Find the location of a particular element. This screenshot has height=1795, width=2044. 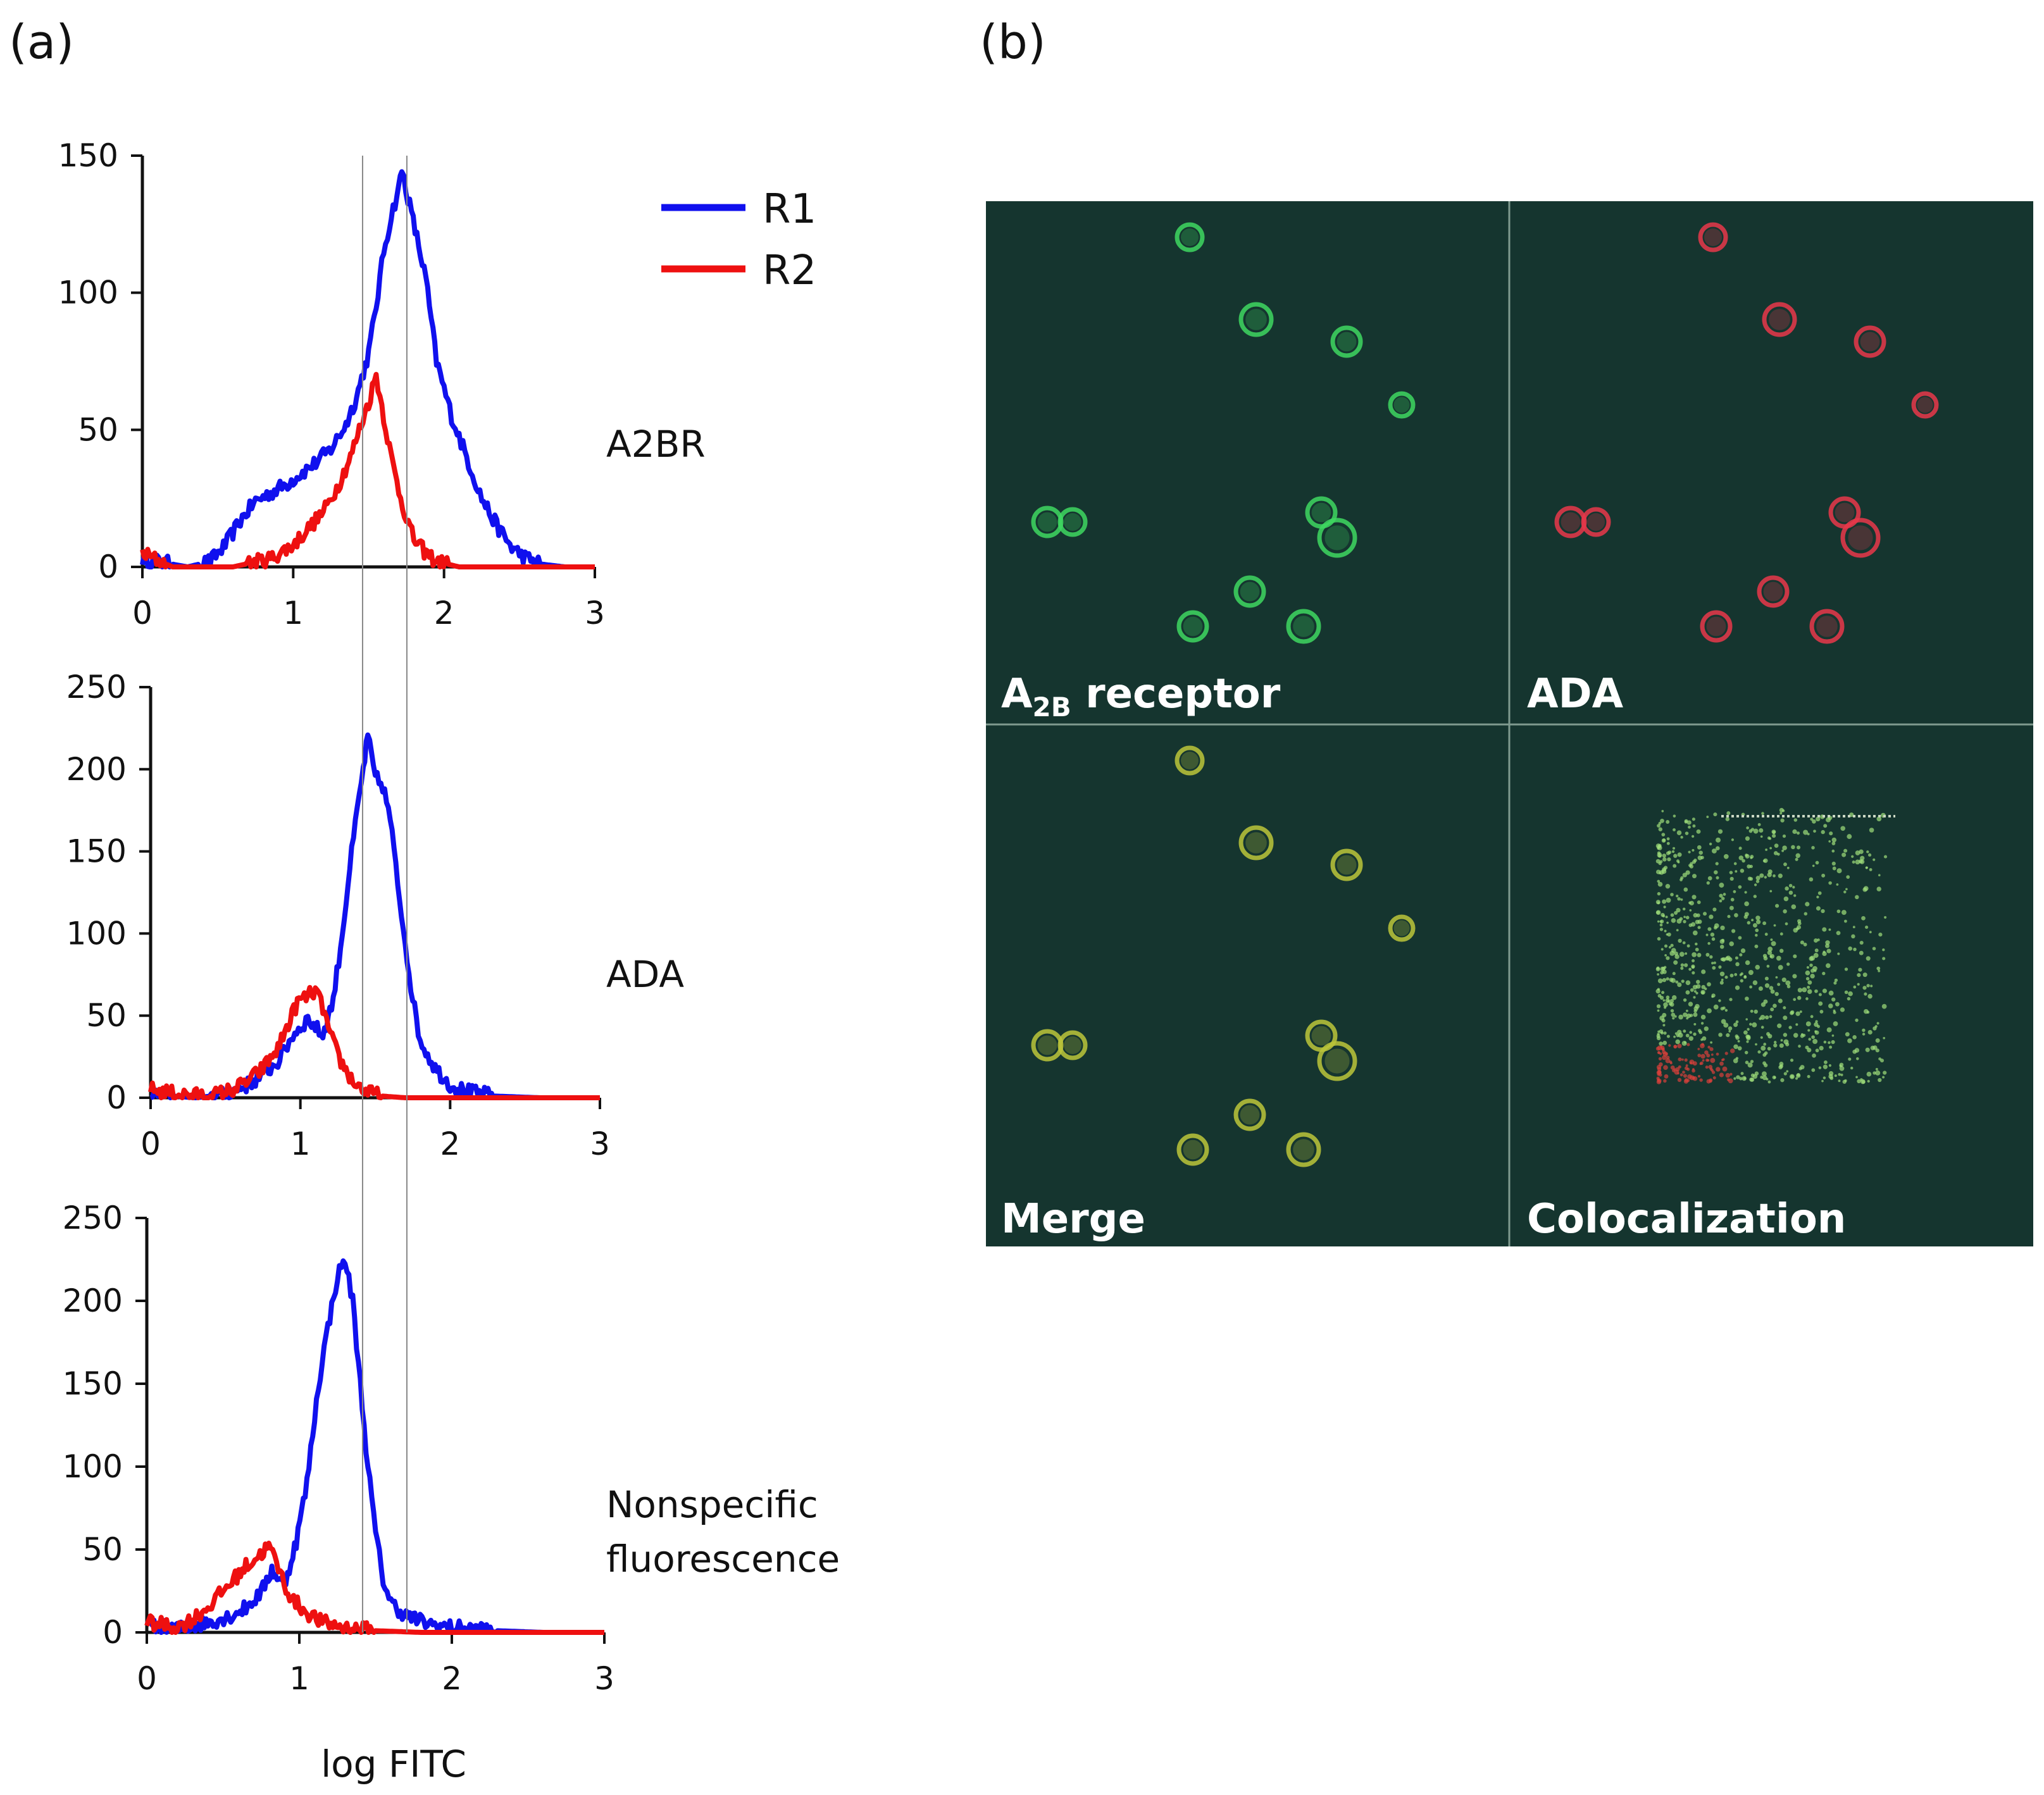

a2b-cell is located at coordinates (1192, 626).